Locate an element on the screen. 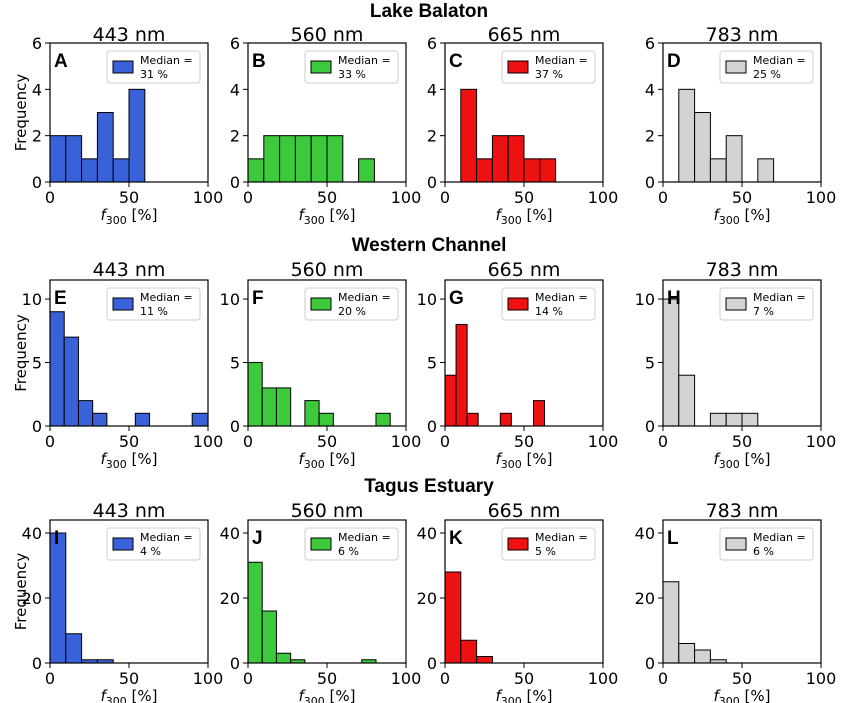 Image resolution: width=858 pixels, height=703 pixels. panel-letter: F is located at coordinates (258, 298).